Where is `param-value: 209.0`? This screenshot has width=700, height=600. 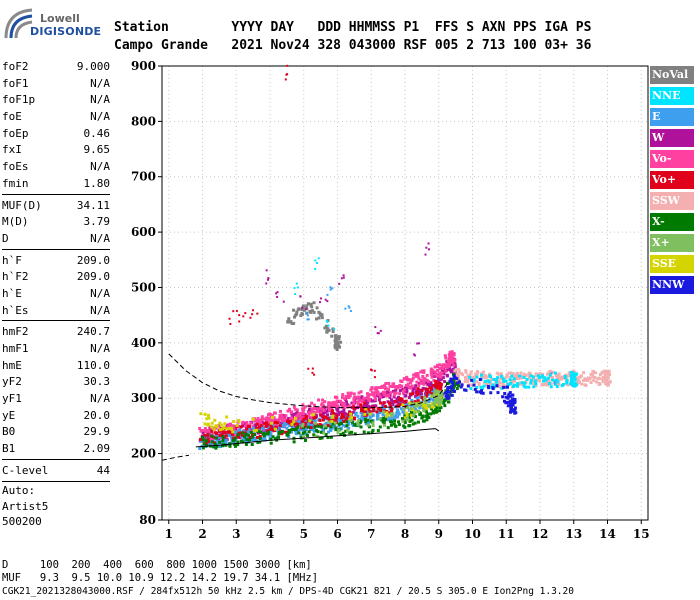 param-value: 209.0 is located at coordinates (93, 260).